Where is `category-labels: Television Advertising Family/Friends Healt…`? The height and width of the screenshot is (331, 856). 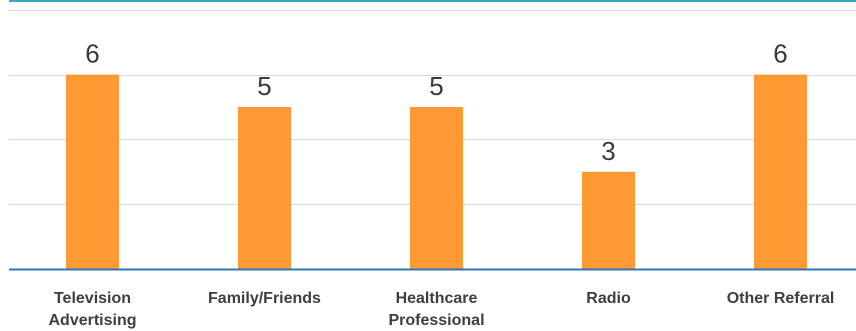 category-labels: Television Advertising Family/Friends Healt… is located at coordinates (441, 309).